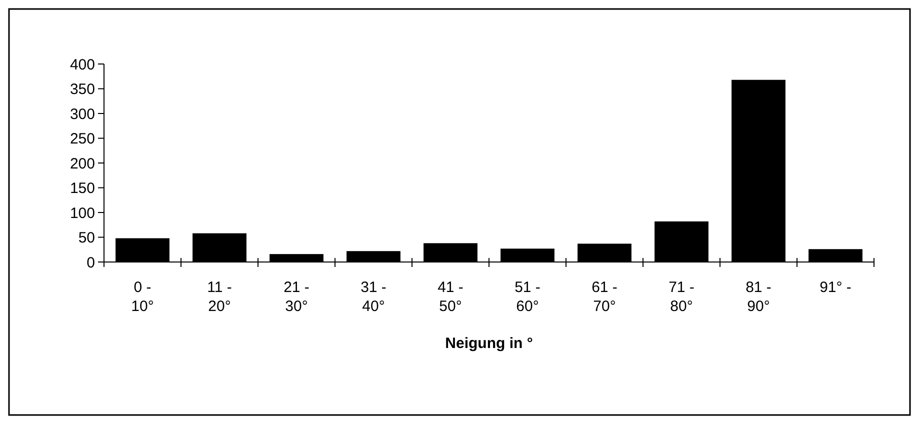 The image size is (919, 424). What do you see at coordinates (82, 188) in the screenshot?
I see `y-tick-label: 150` at bounding box center [82, 188].